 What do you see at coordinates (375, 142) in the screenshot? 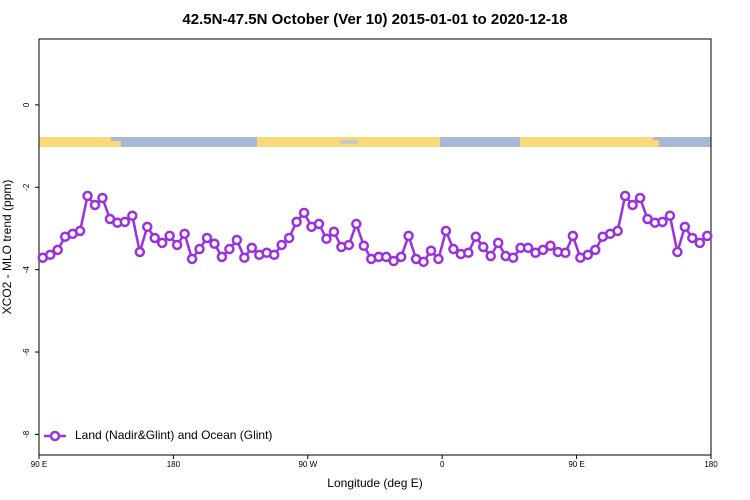
I see `land-ocean-band` at bounding box center [375, 142].